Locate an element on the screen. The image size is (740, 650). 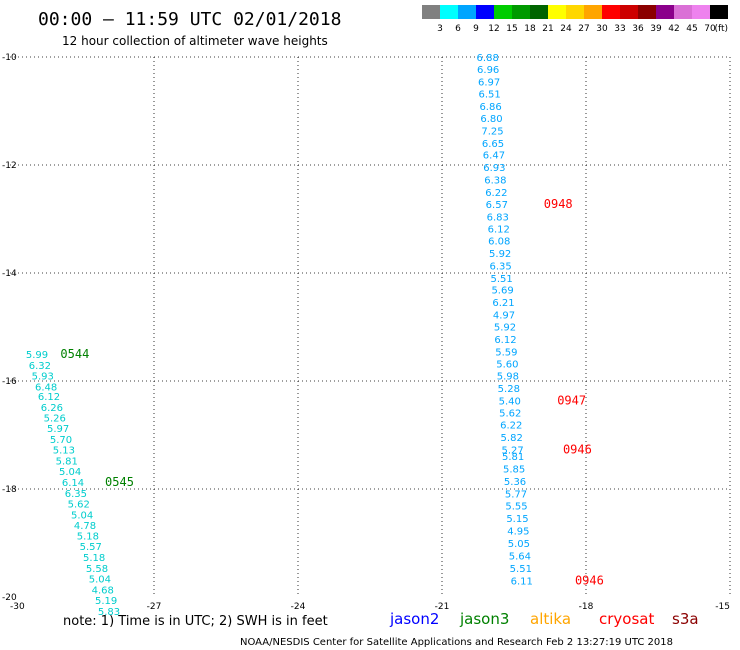
wave-height-point: 5.85 is located at coordinates (514, 469).